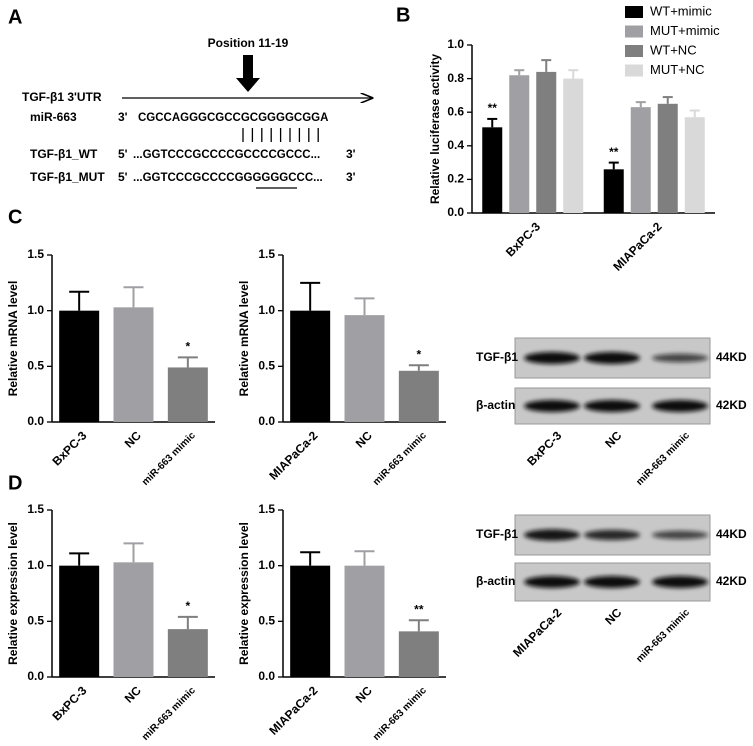 The height and width of the screenshot is (746, 753). I want to click on legend-label: WT+NC, so click(673, 49).